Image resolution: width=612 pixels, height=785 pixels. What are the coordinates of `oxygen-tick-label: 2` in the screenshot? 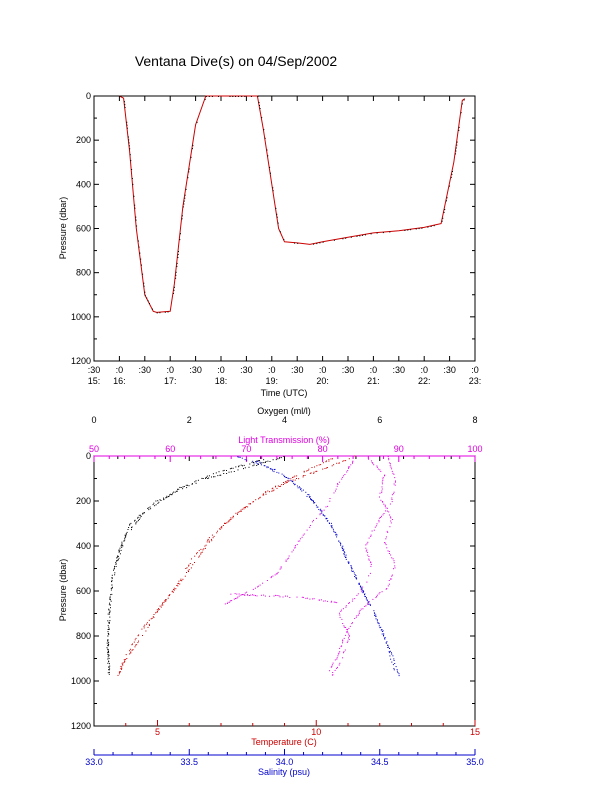 It's located at (189, 420).